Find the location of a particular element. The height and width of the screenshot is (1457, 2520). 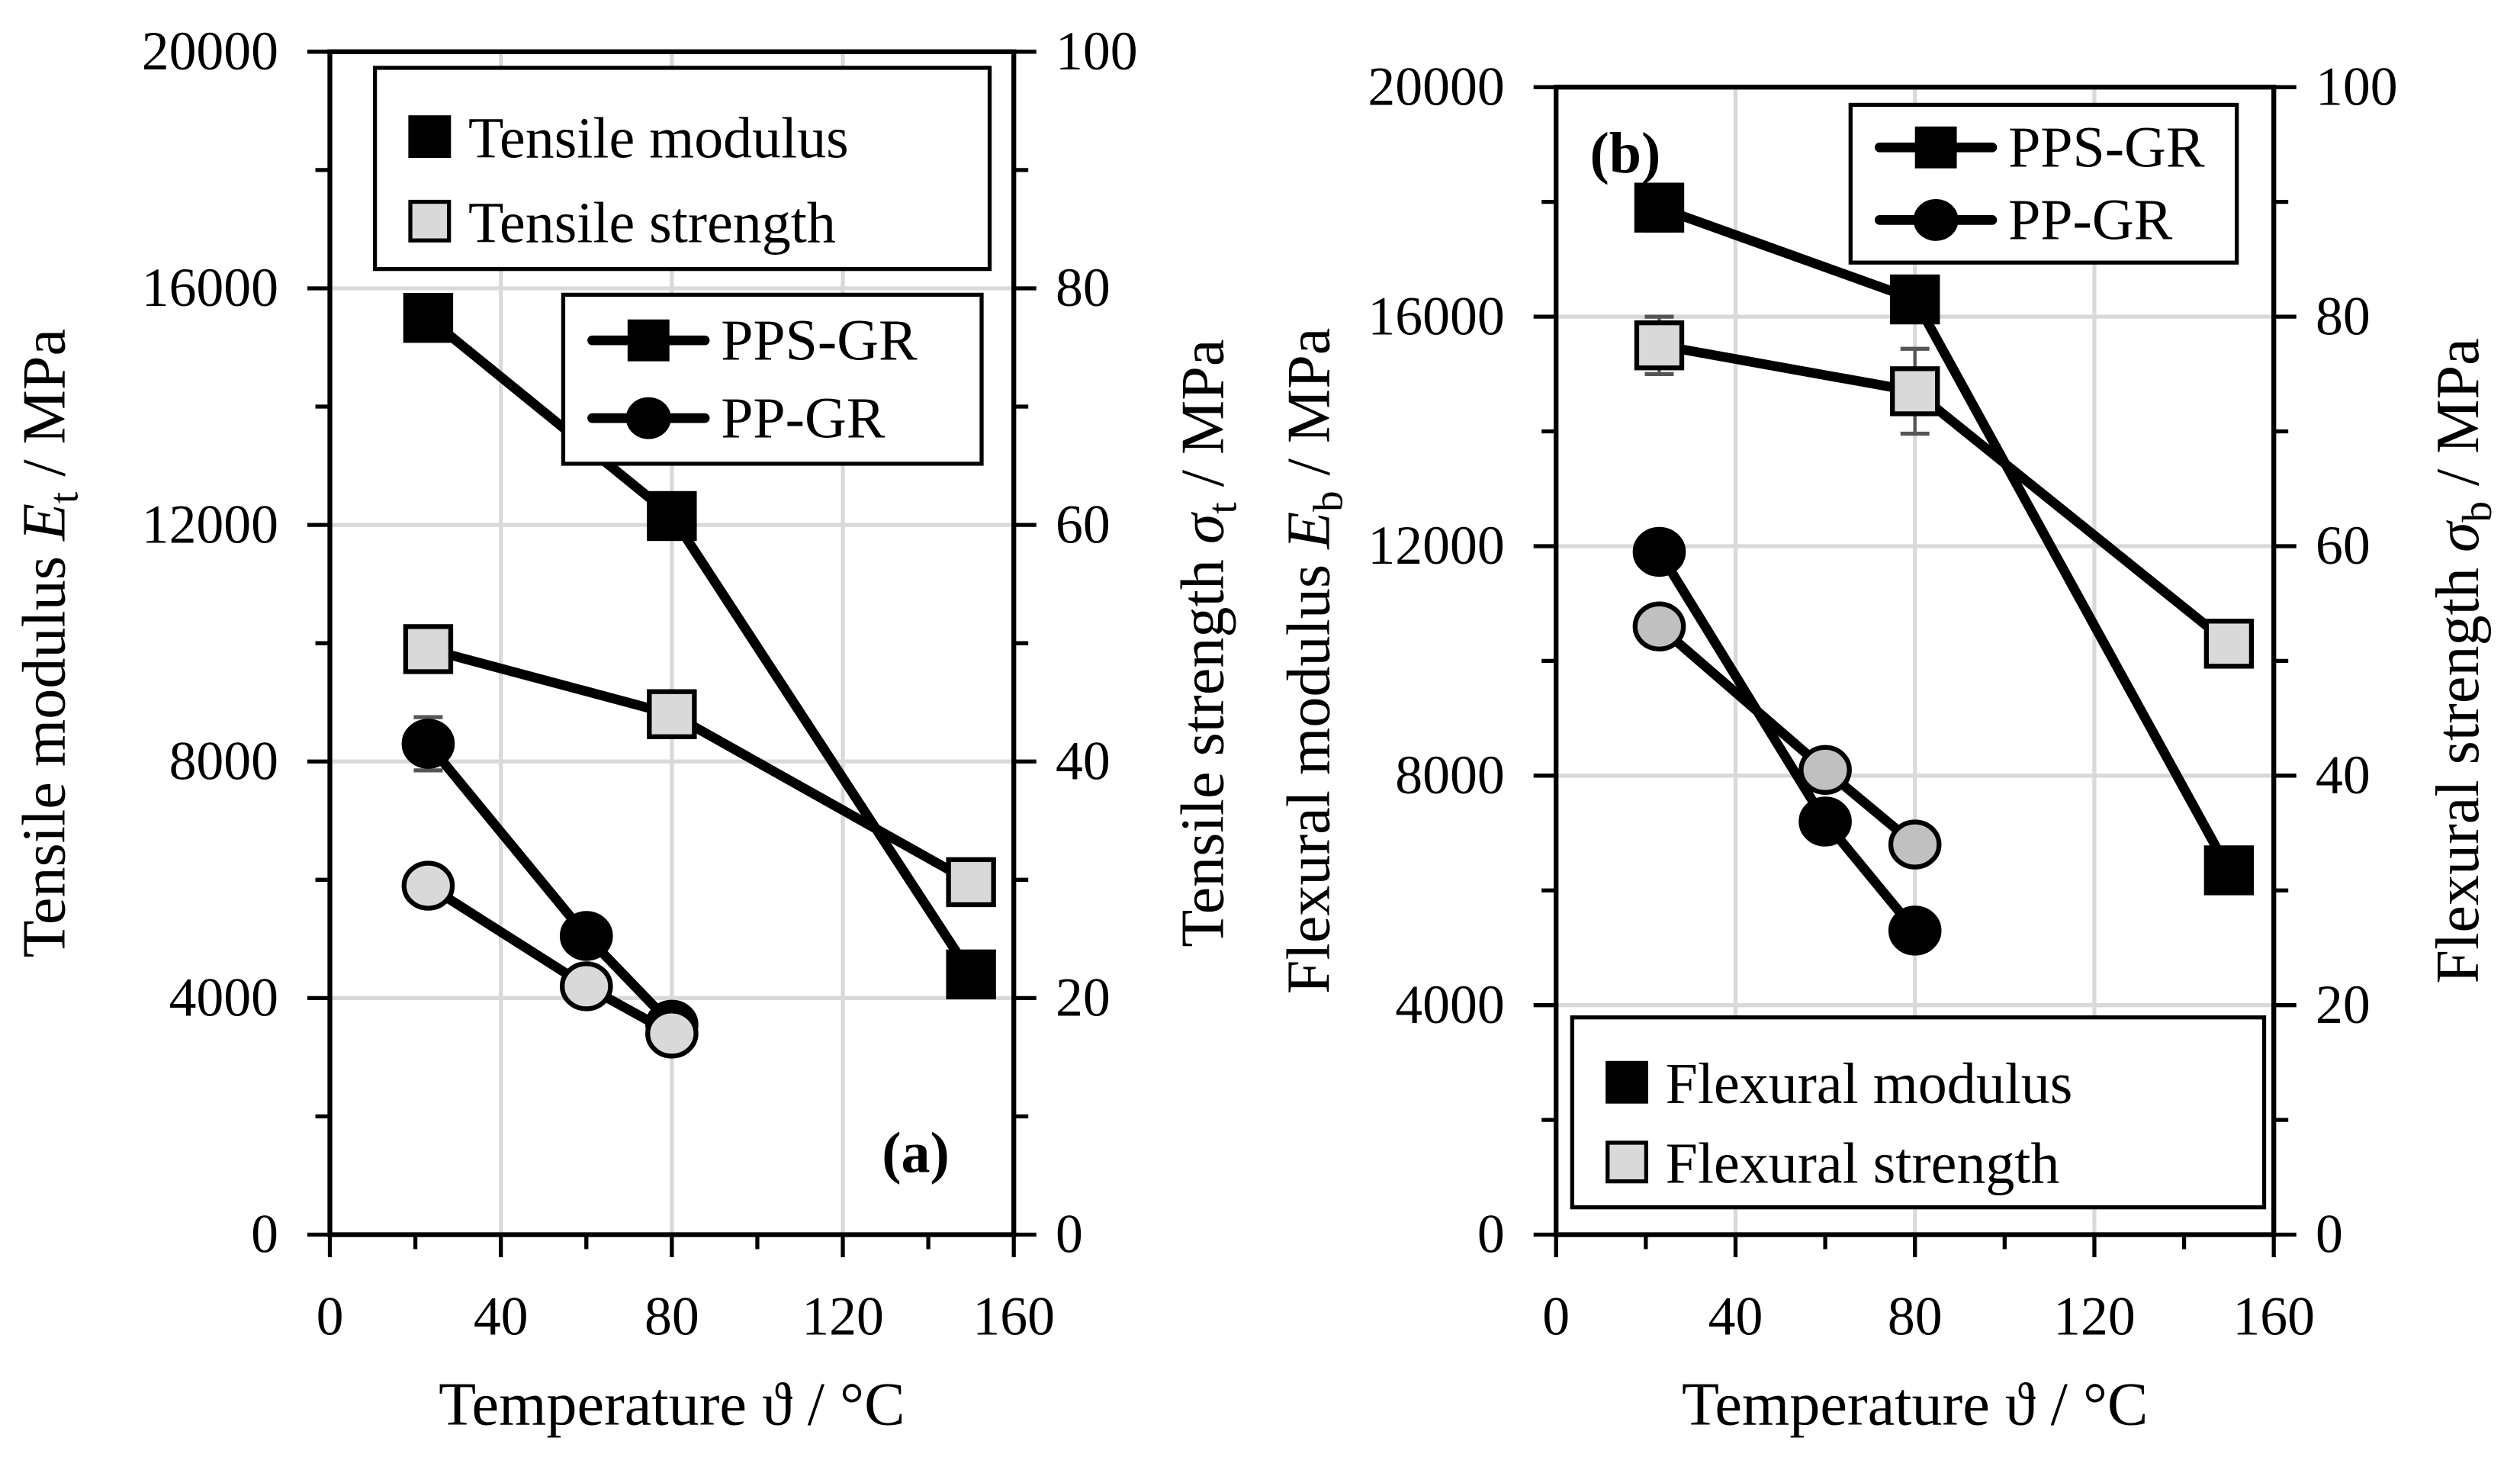

series-pp-gr-flexural-strength is located at coordinates (1787, 735).